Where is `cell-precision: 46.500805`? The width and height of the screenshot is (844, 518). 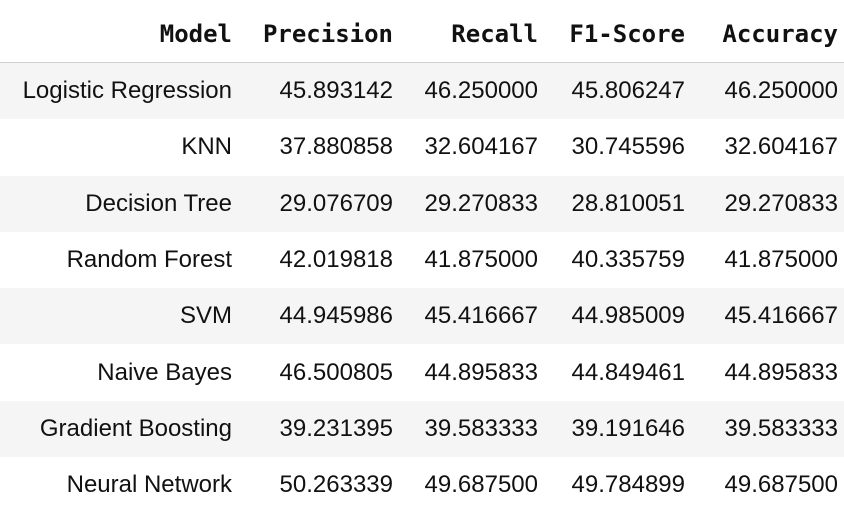 cell-precision: 46.500805 is located at coordinates (336, 372).